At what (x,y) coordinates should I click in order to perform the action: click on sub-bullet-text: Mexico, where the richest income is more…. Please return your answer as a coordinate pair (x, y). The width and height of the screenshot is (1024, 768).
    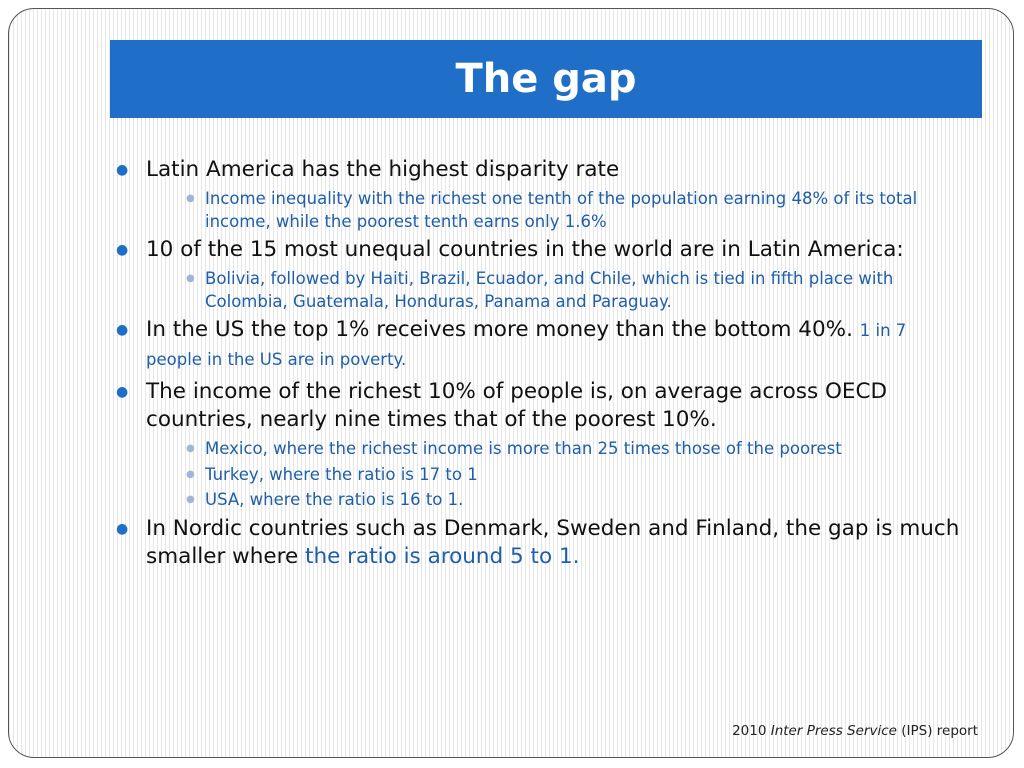
    Looking at the image, I should click on (523, 448).